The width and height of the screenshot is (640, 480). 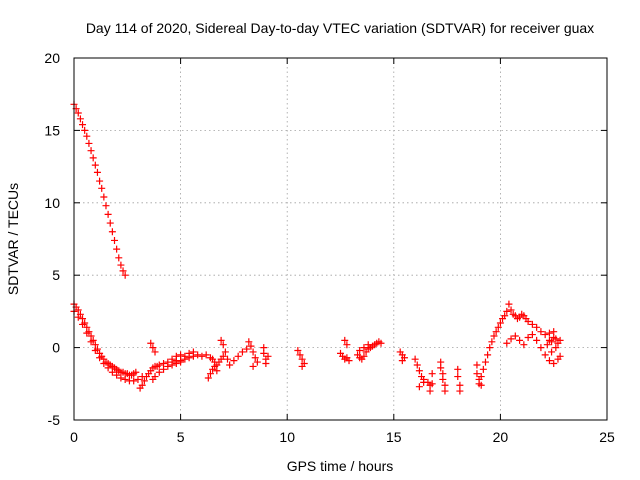 What do you see at coordinates (56, 275) in the screenshot?
I see `y-tick-label: 5` at bounding box center [56, 275].